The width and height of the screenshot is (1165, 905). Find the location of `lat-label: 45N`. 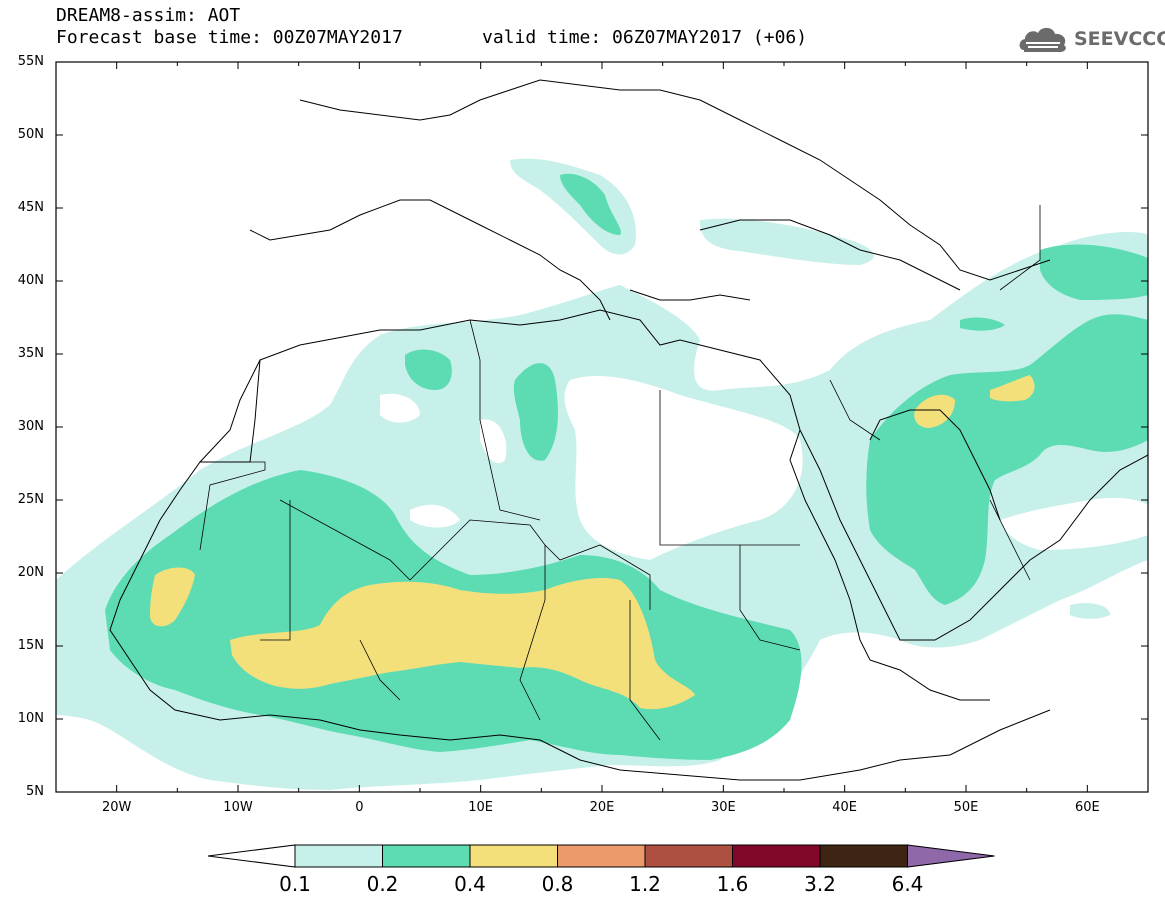

lat-label: 45N is located at coordinates (30, 207).